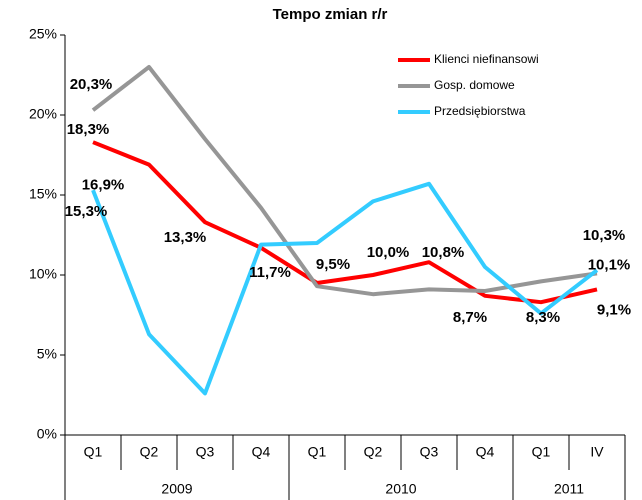  What do you see at coordinates (480, 111) in the screenshot?
I see `legend-label: Przedsiębiorstwa` at bounding box center [480, 111].